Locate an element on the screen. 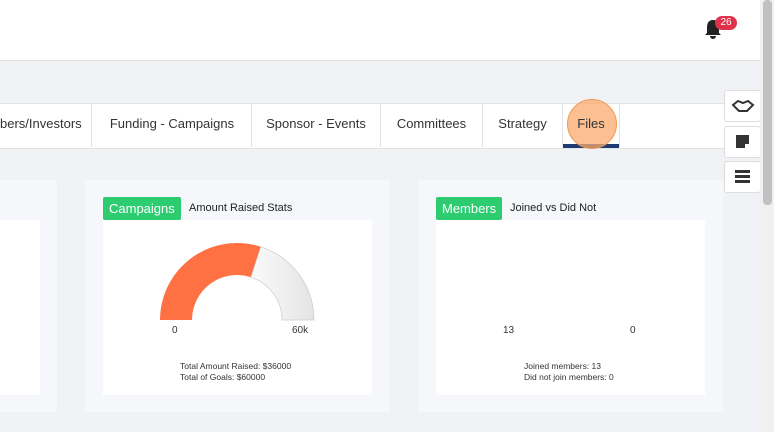 The width and height of the screenshot is (774, 432). gauge-min: 13 is located at coordinates (509, 330).